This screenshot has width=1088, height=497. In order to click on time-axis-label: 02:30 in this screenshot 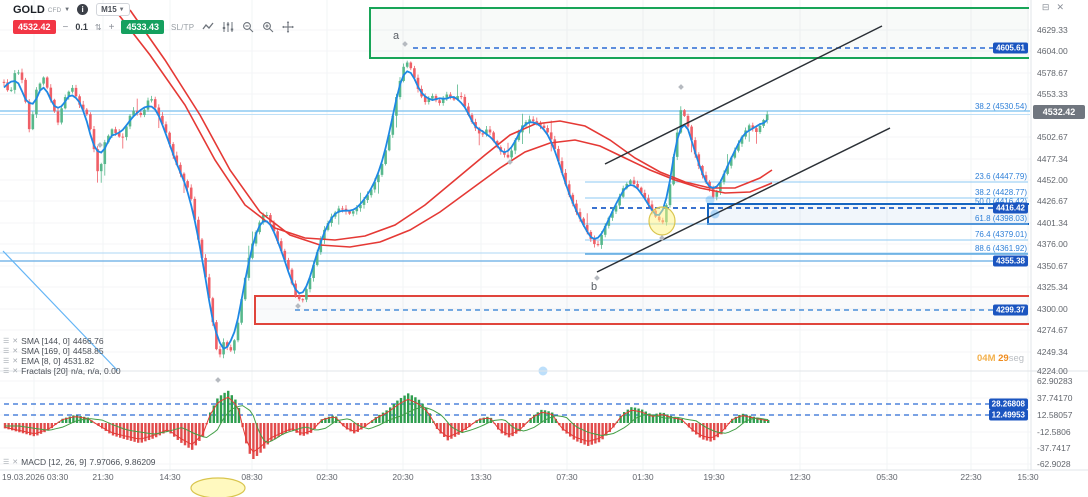, I will do `click(327, 477)`.